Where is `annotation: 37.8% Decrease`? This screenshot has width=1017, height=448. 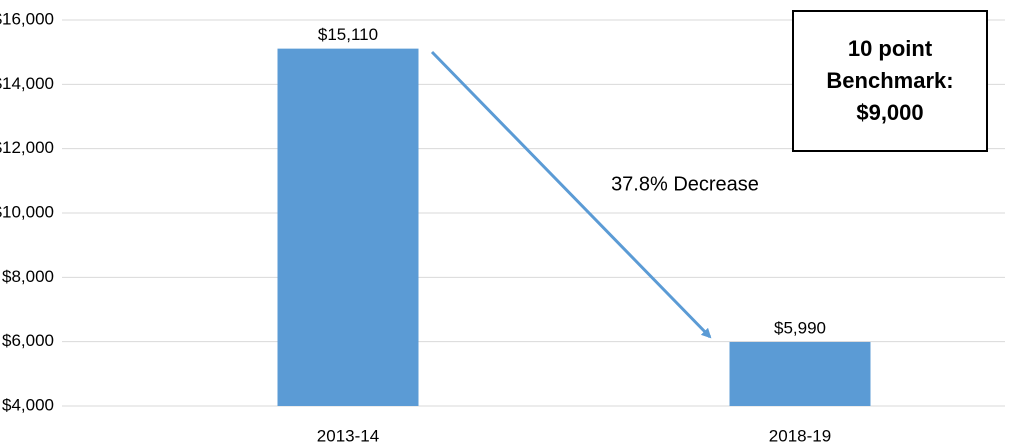 annotation: 37.8% Decrease is located at coordinates (685, 184).